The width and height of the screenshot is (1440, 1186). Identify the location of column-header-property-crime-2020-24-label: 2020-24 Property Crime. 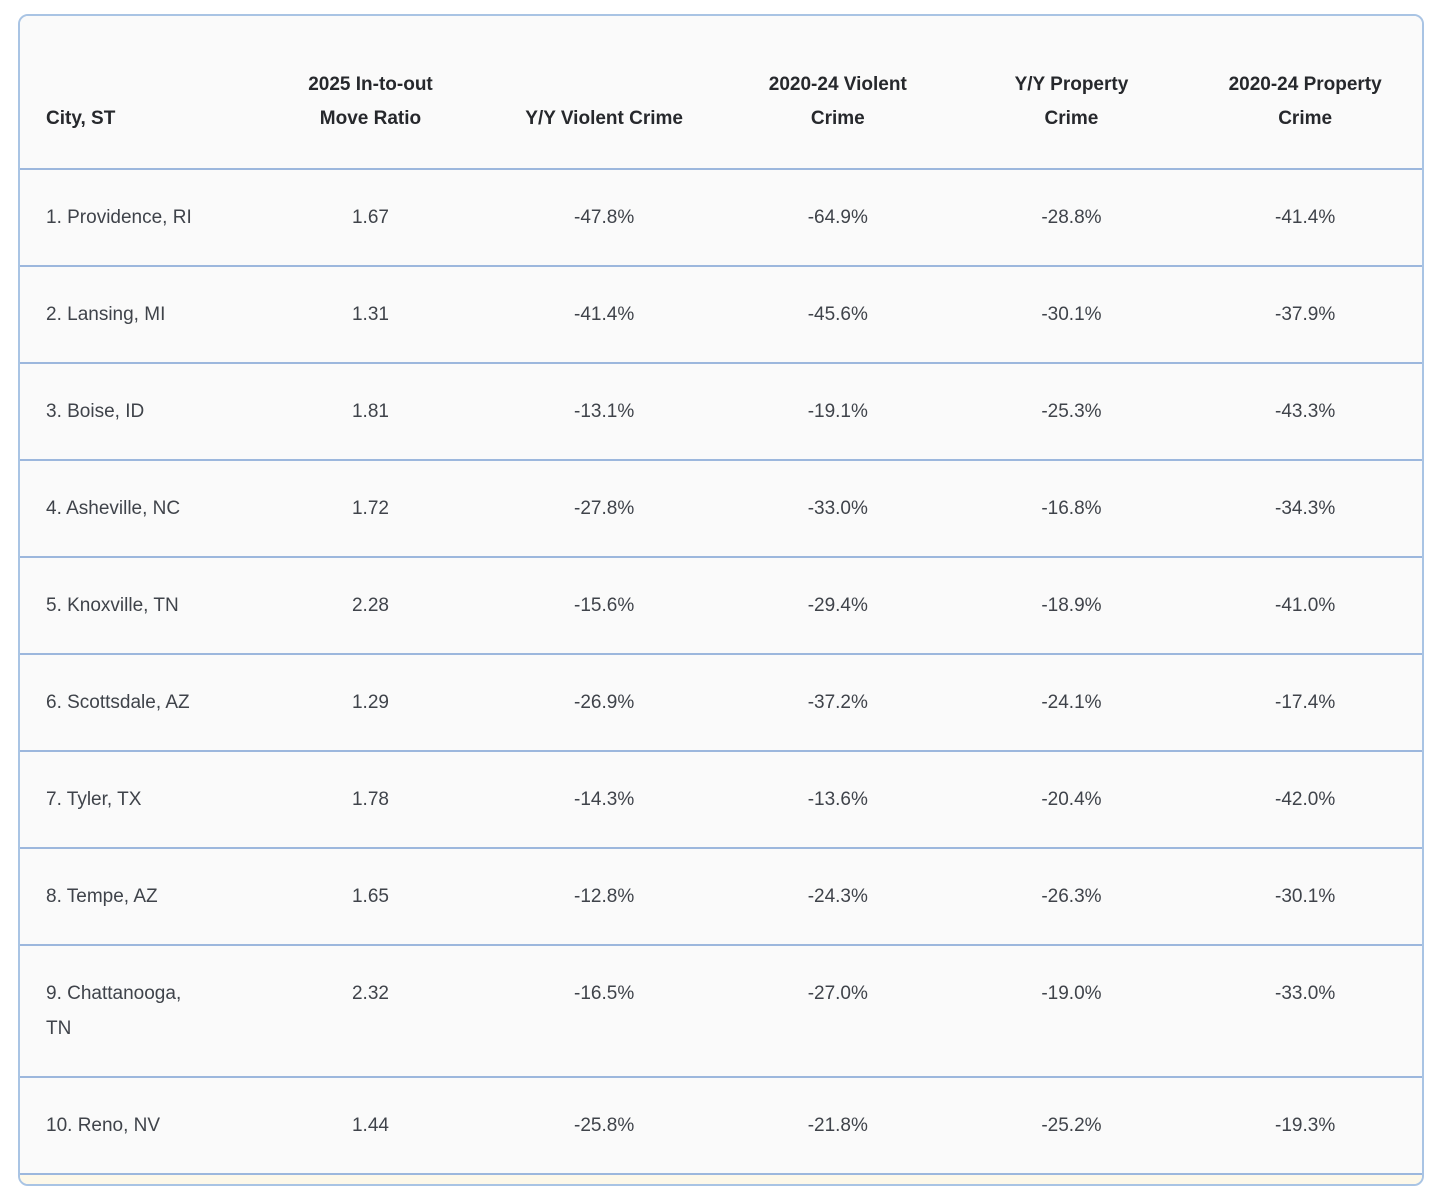
(1305, 101).